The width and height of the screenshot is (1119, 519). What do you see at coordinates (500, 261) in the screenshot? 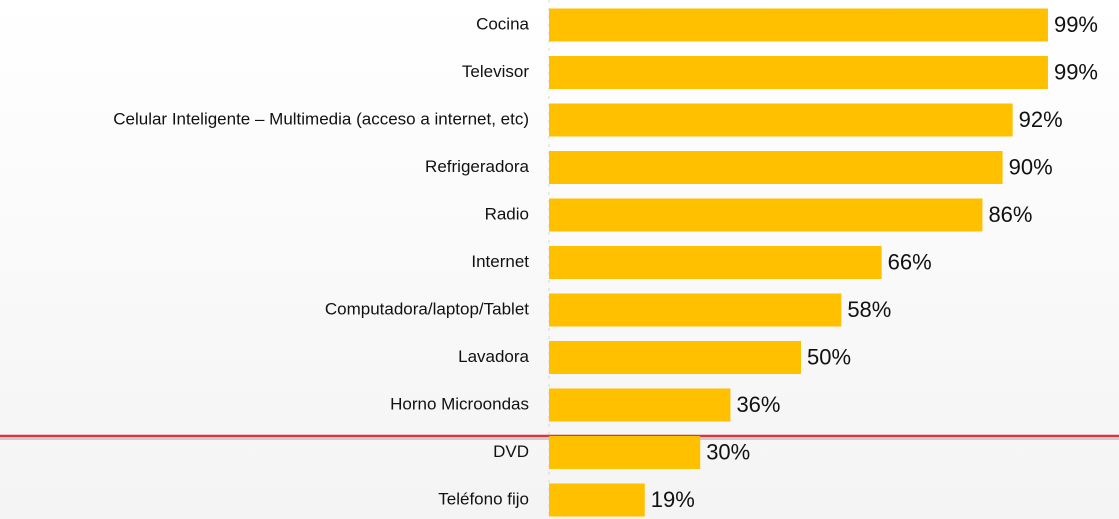
I see `category-label: Internet` at bounding box center [500, 261].